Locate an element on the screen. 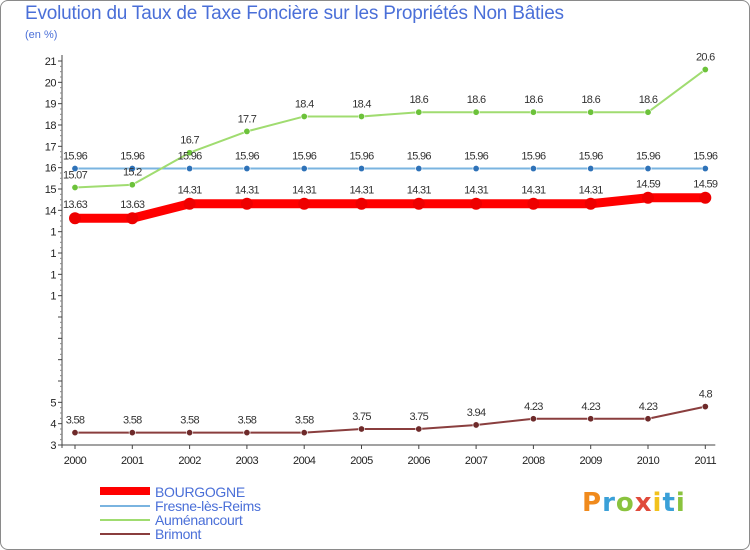 The height and width of the screenshot is (550, 750). y-tick-label: 3 is located at coordinates (53, 446).